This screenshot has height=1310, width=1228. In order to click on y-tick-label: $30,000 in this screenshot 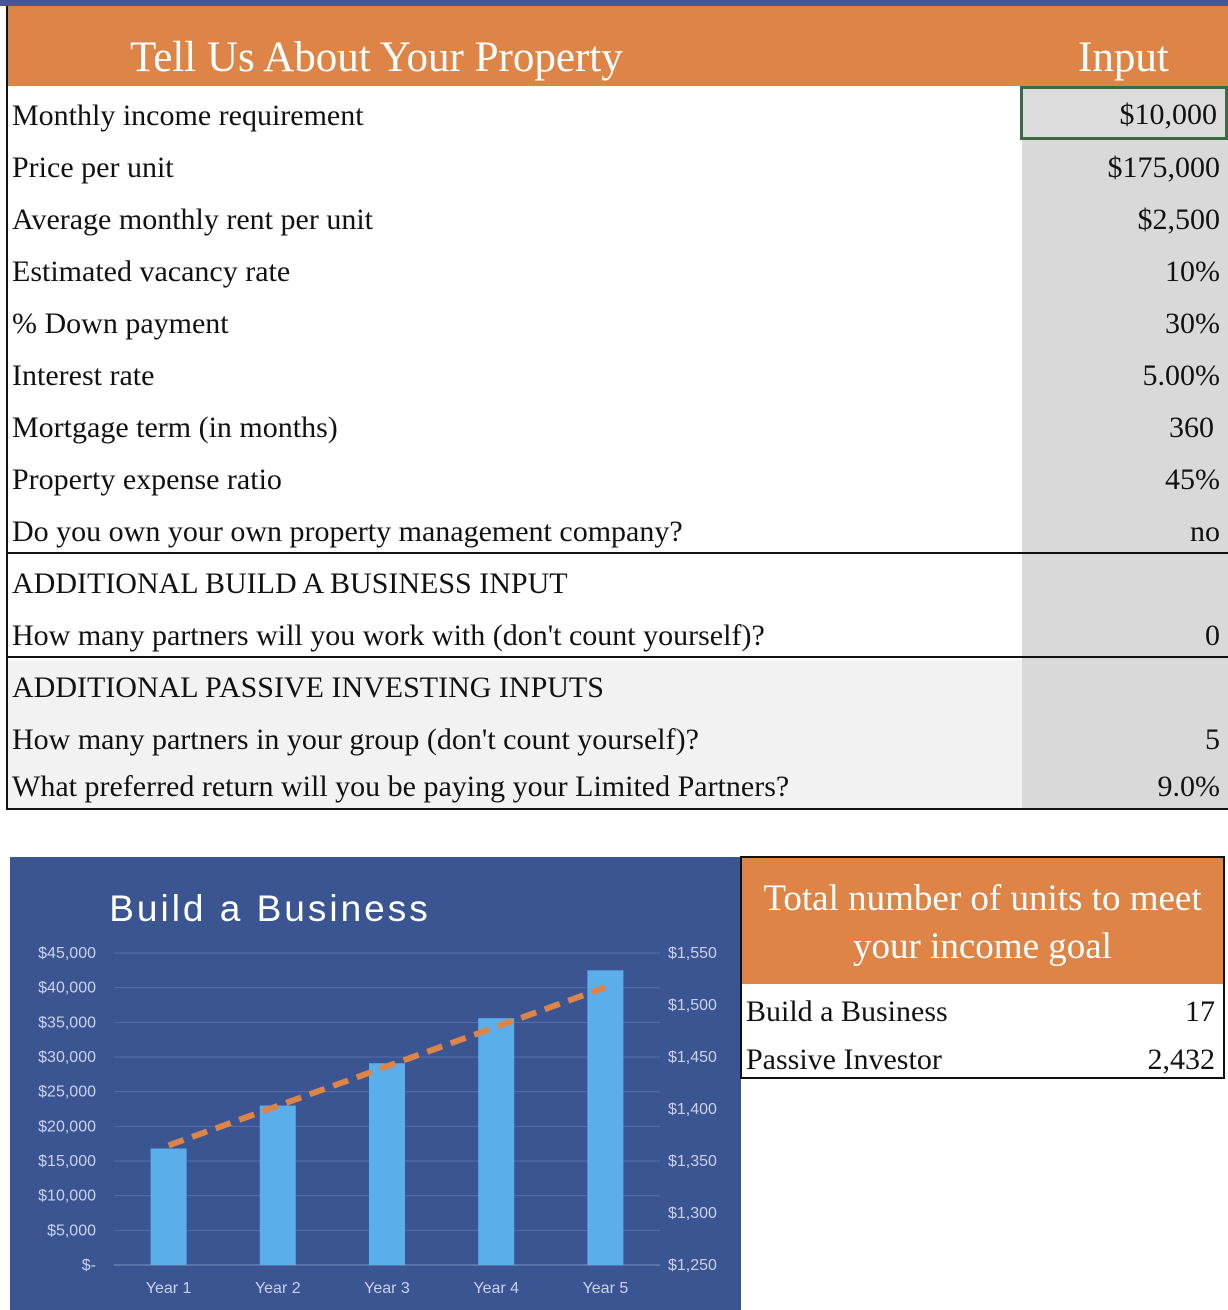, I will do `click(67, 1057)`.